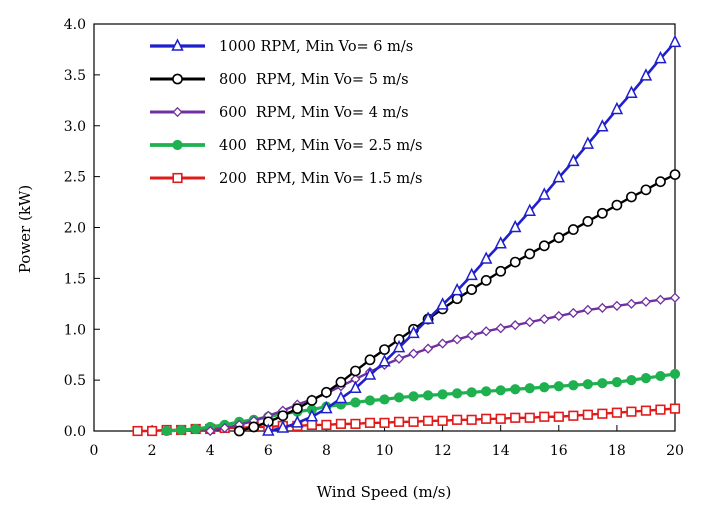  What do you see at coordinates (320, 179) in the screenshot?
I see `legend-label: 200 RPM, Min Vo= 1.5 m/s` at bounding box center [320, 179].